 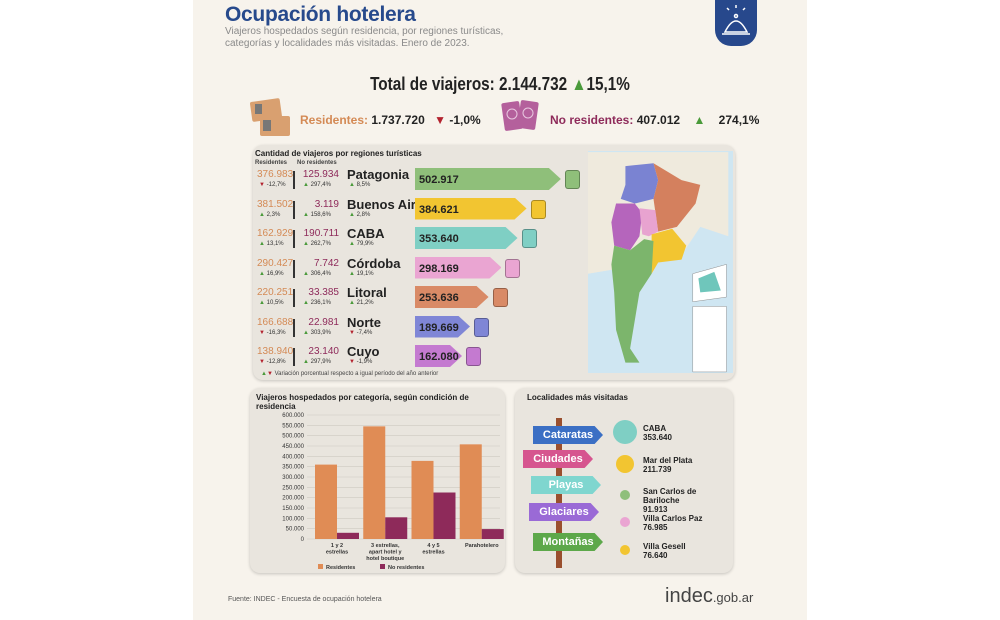 What do you see at coordinates (275, 204) in the screenshot?
I see `region-residents: 381.502` at bounding box center [275, 204].